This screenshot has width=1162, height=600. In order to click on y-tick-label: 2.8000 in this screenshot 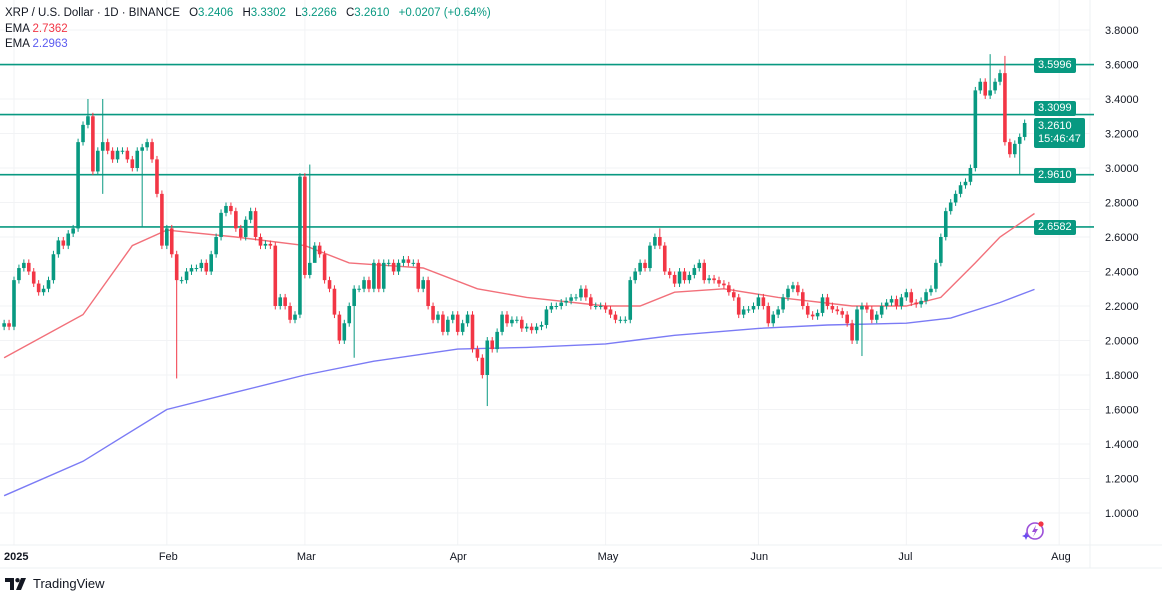, I will do `click(1122, 204)`.